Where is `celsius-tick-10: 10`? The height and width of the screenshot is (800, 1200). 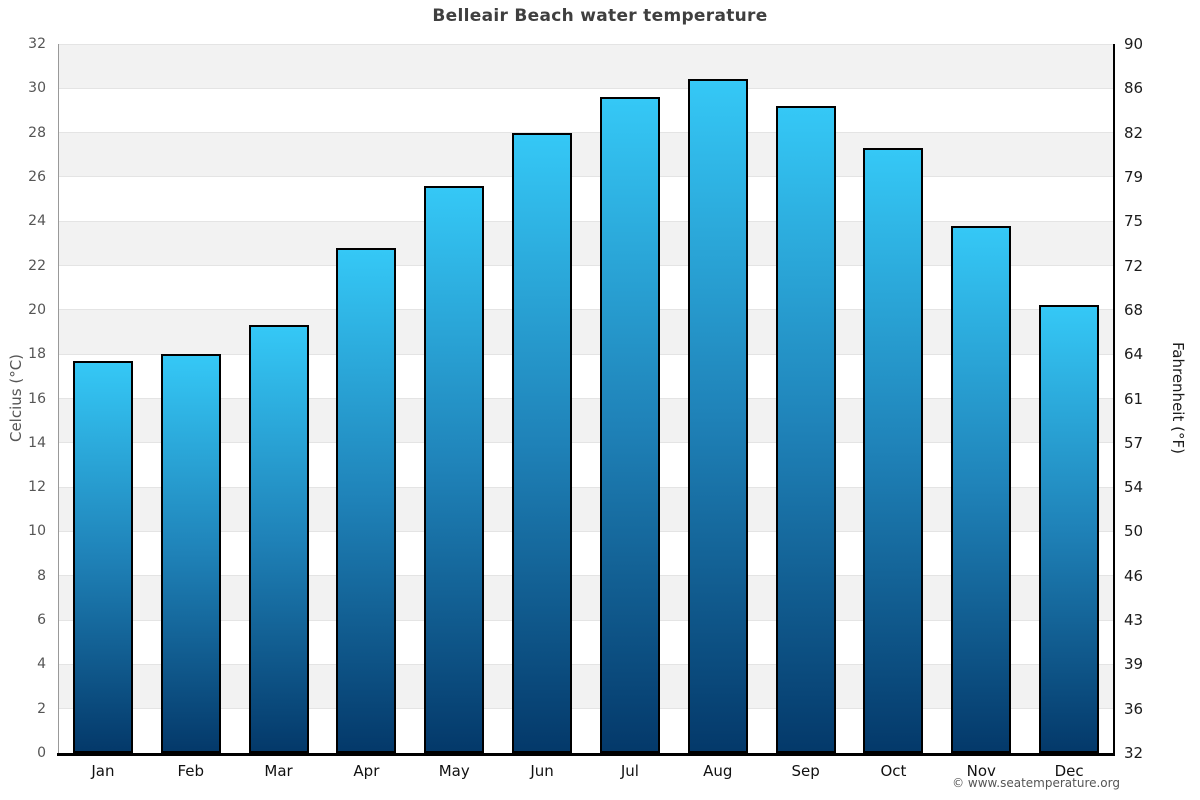 celsius-tick-10: 10 is located at coordinates (37, 531).